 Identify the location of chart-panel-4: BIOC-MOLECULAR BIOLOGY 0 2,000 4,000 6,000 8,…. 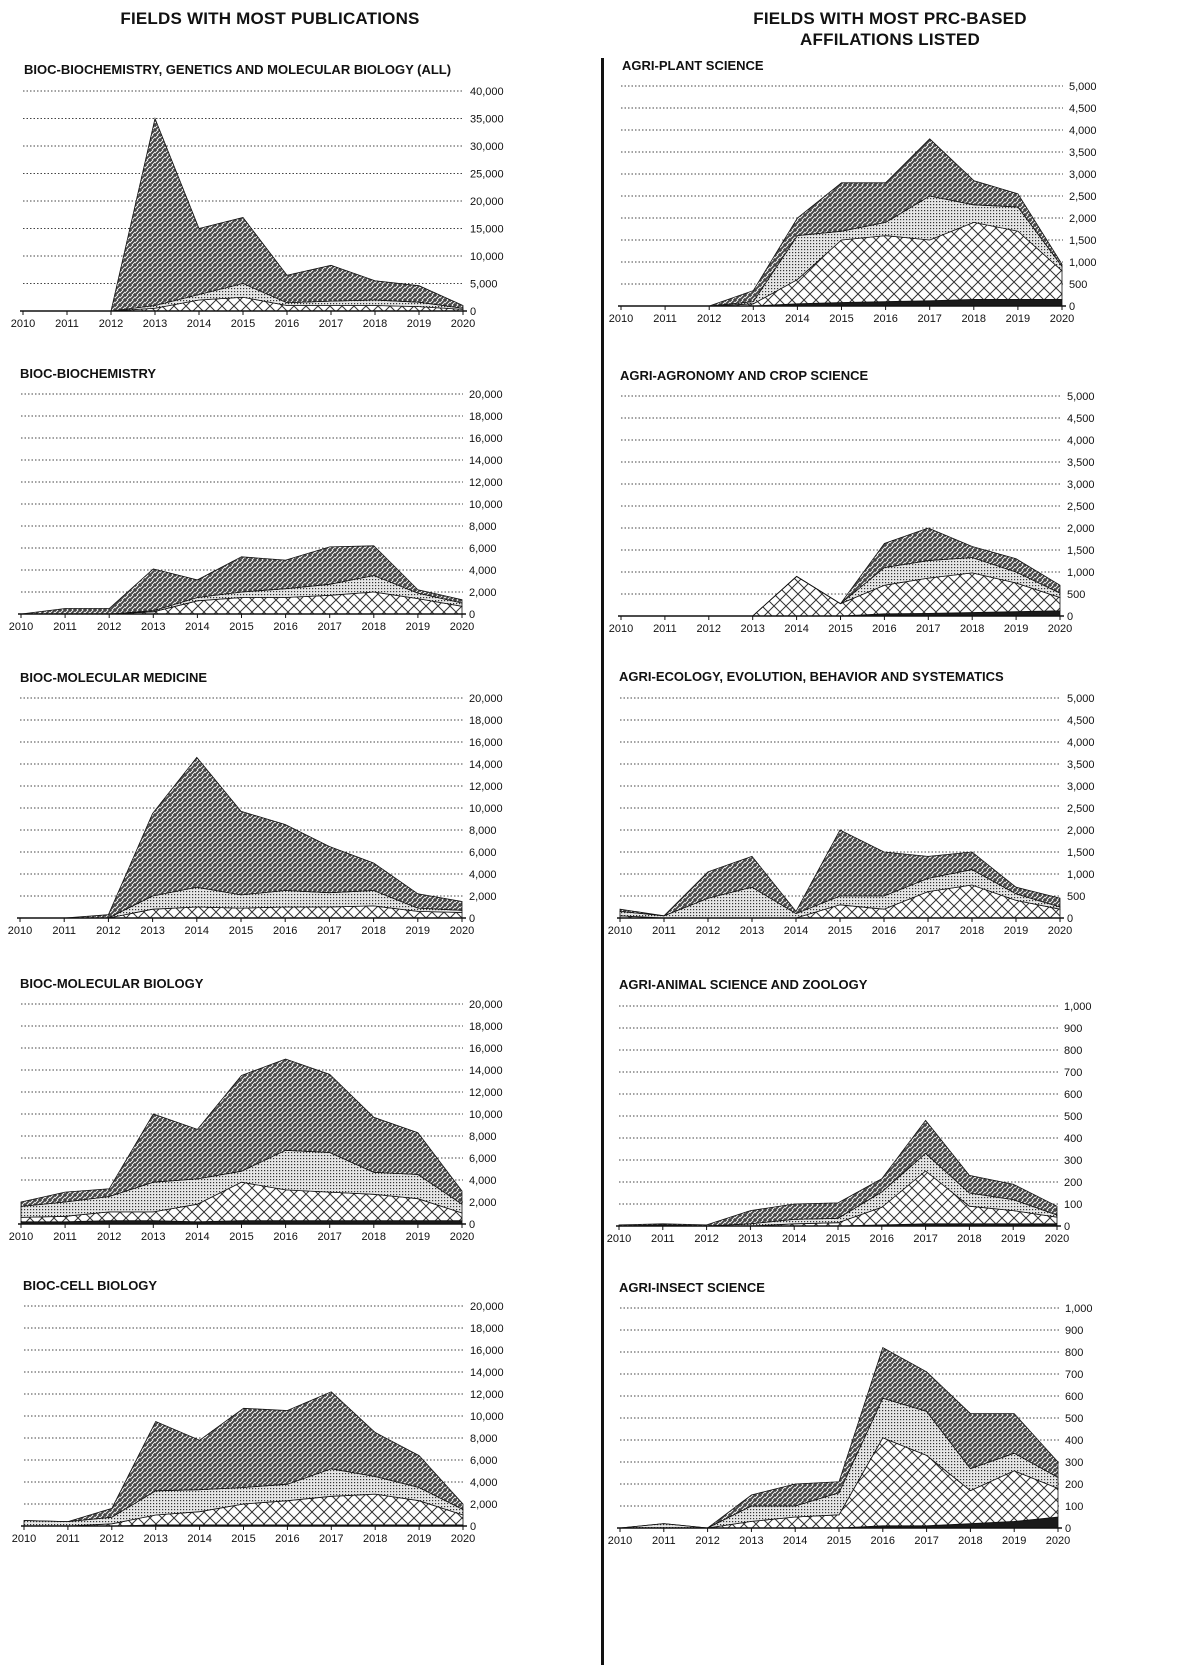
(256, 1109).